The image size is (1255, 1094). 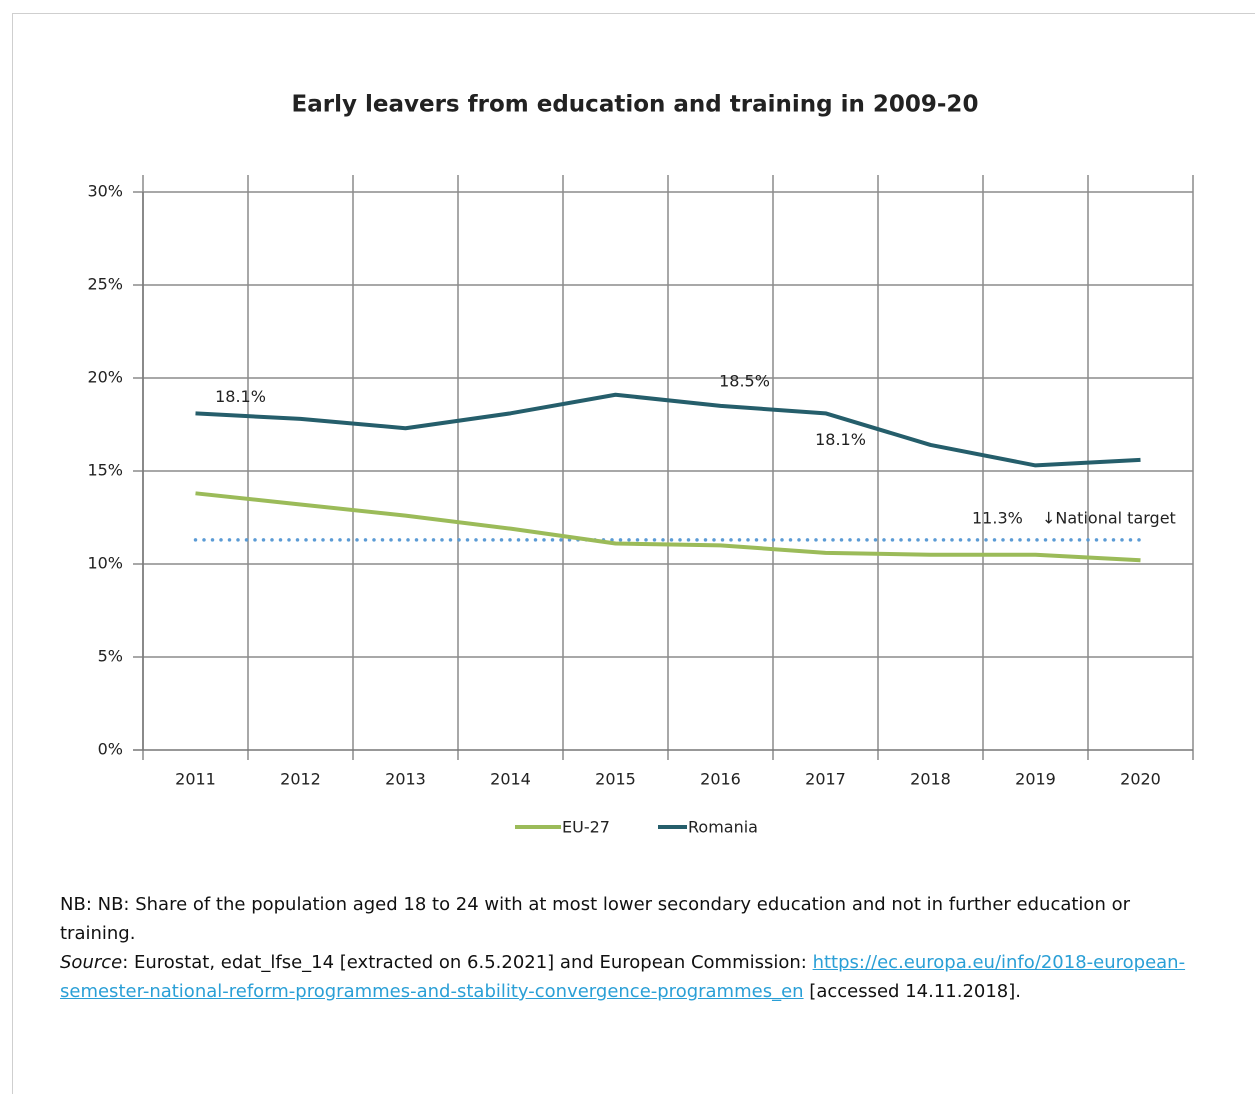 I want to click on y-tick-label: 10%, so click(x=105, y=563).